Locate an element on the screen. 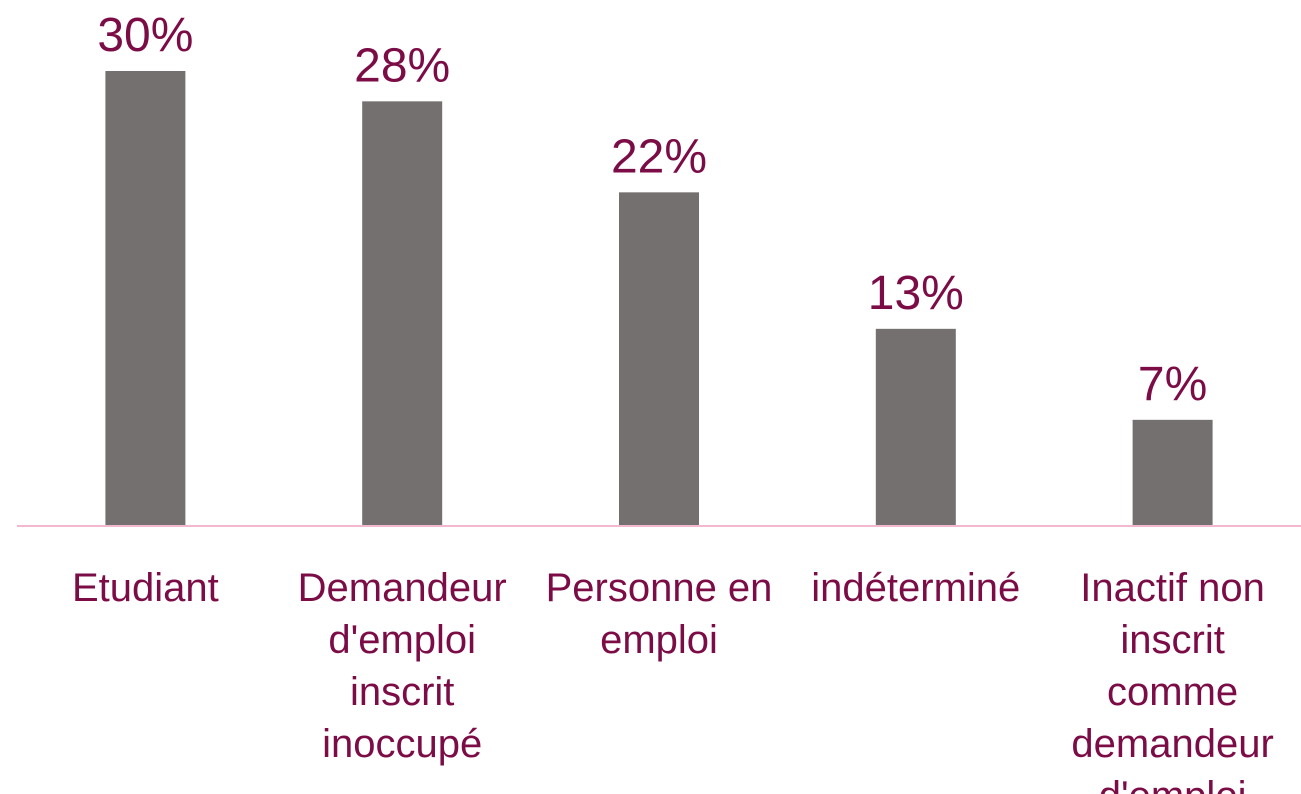 The image size is (1301, 794). value-label: 30% is located at coordinates (145, 35).